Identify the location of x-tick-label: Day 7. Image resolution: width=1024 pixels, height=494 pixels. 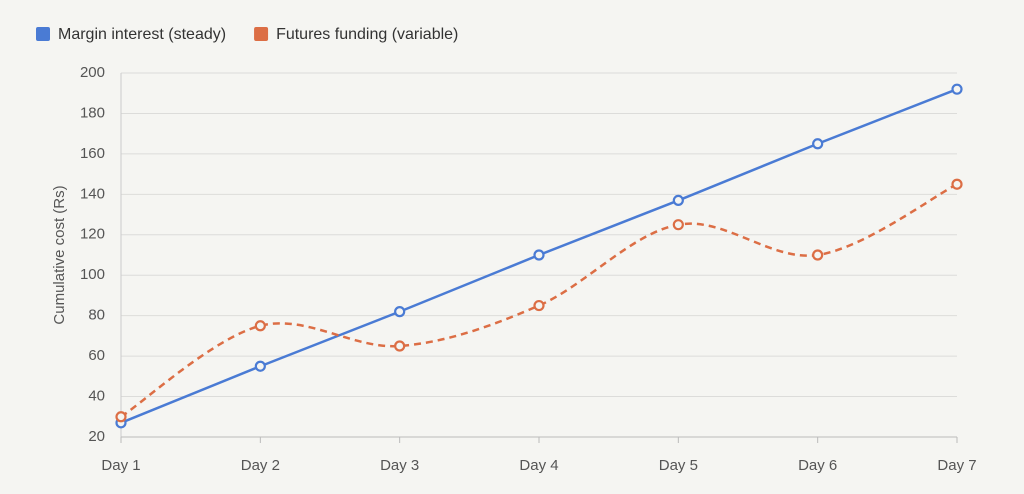
(956, 465).